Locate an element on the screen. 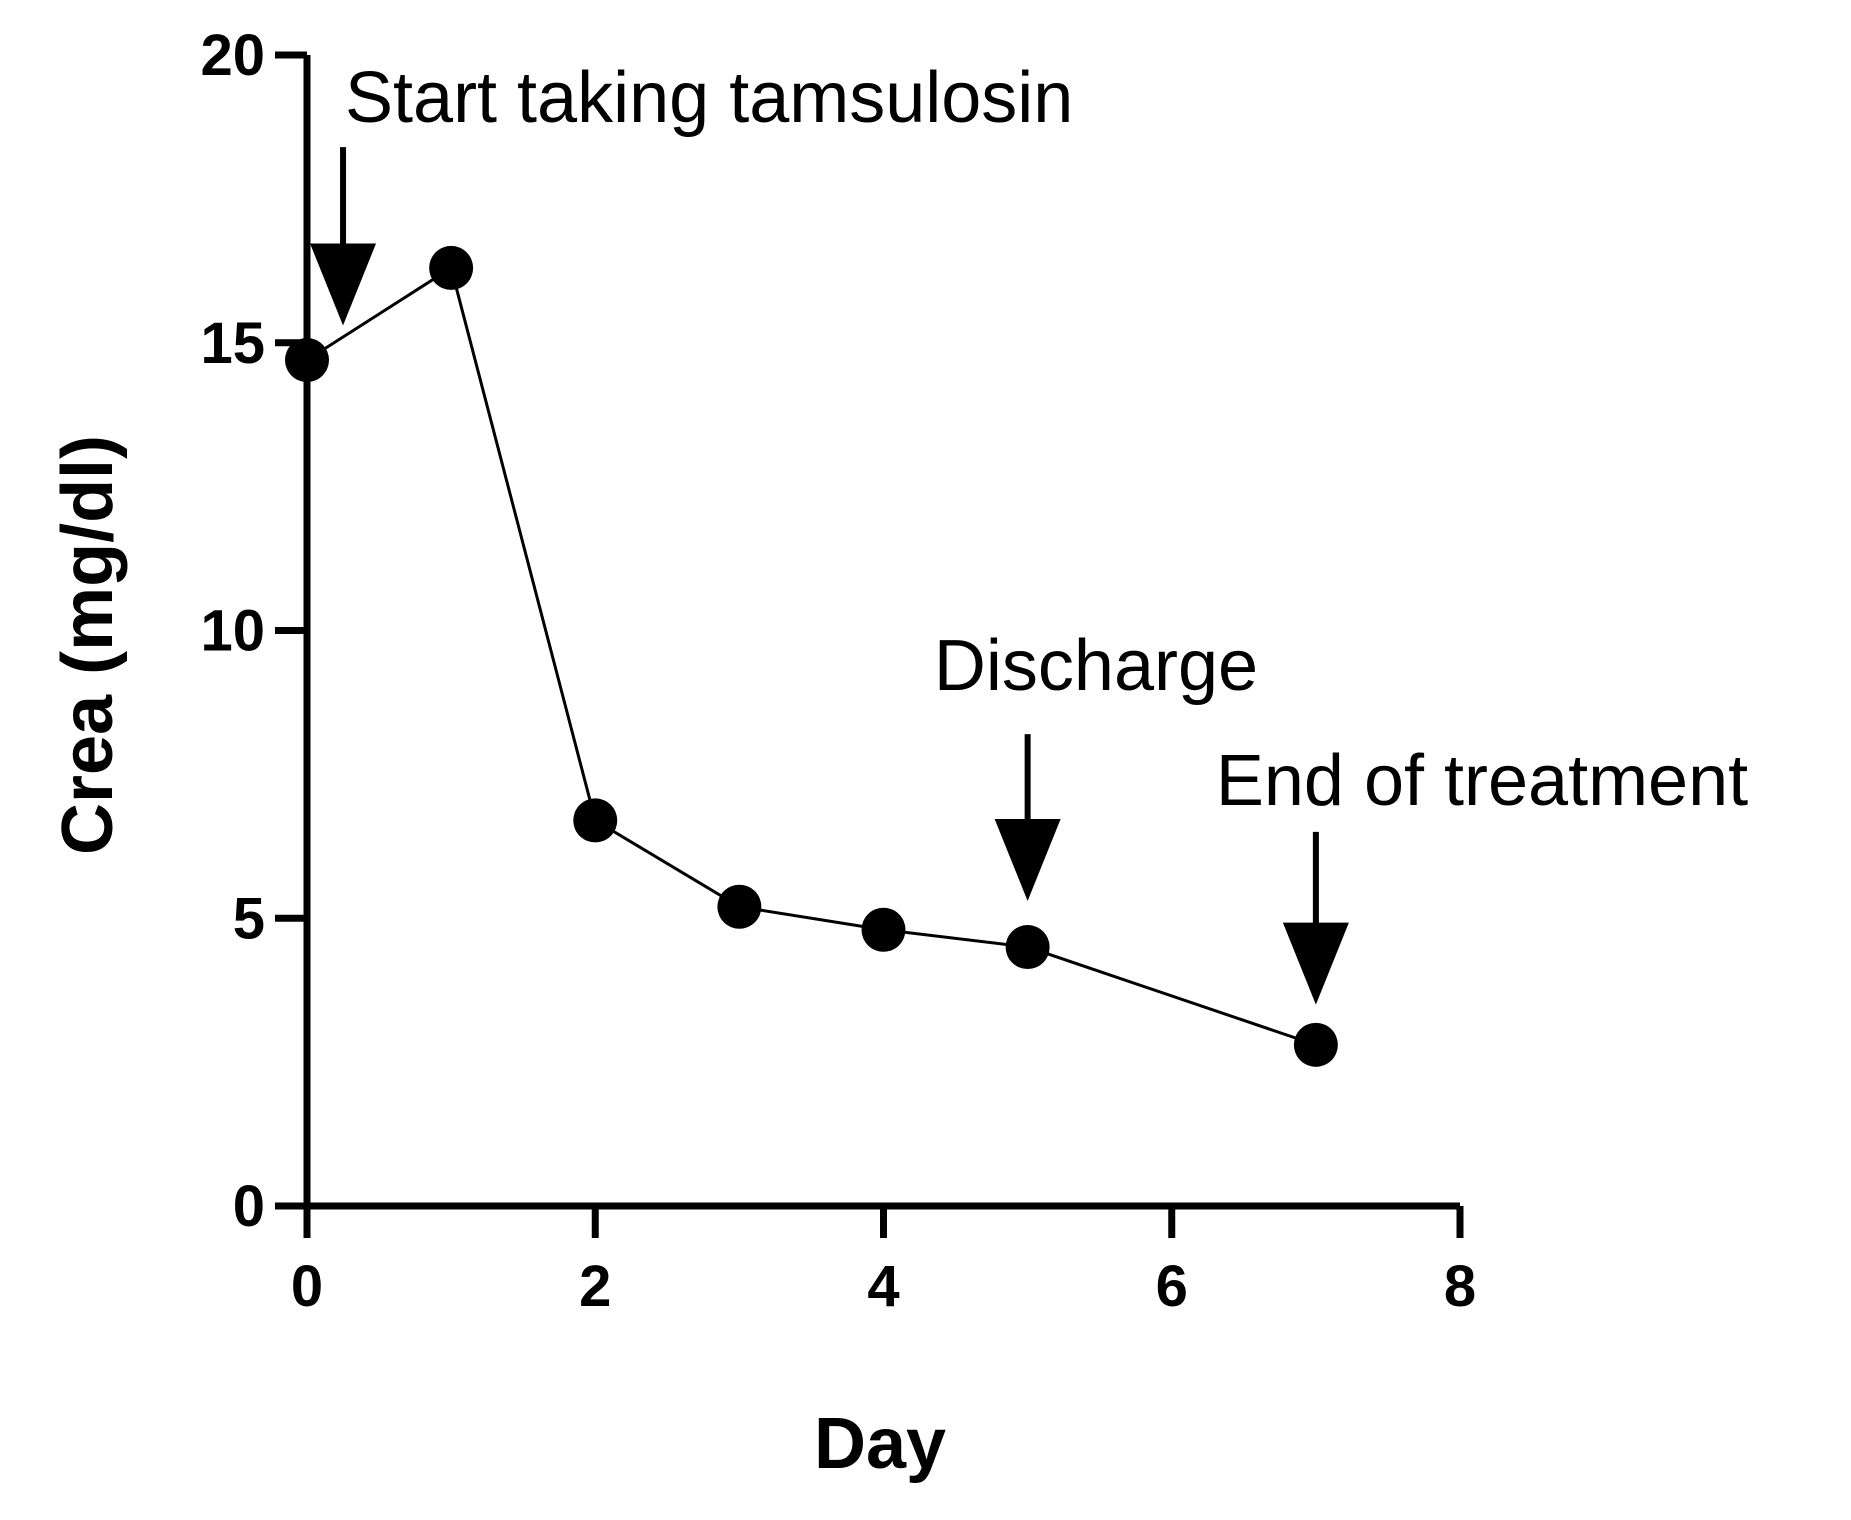 The width and height of the screenshot is (1851, 1520). y-ticks: 0 5 10 15 20 is located at coordinates (253, 631).